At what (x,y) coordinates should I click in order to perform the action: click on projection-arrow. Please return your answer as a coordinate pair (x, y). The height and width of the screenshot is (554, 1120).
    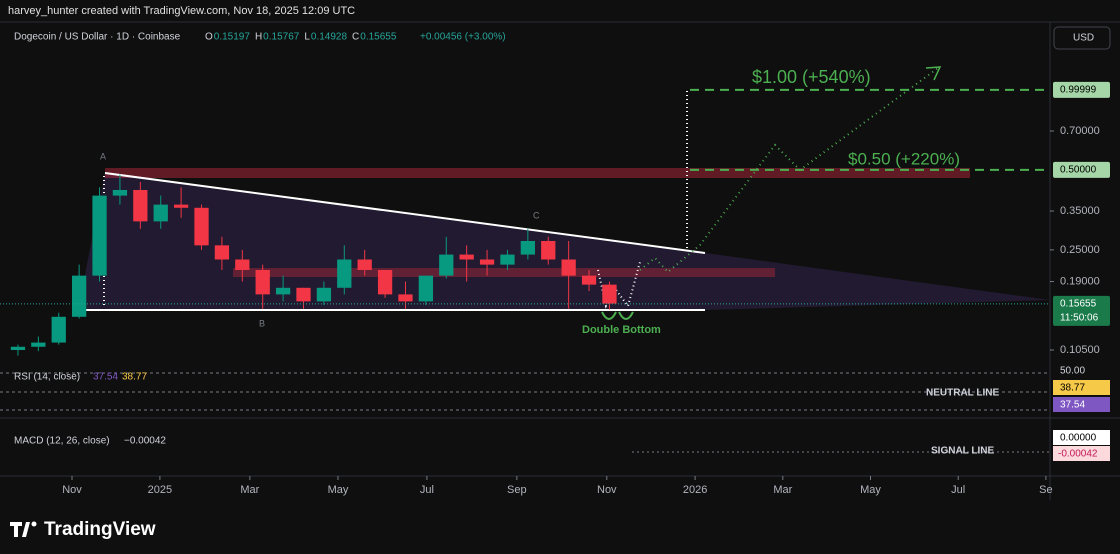
    Looking at the image, I should click on (933, 73).